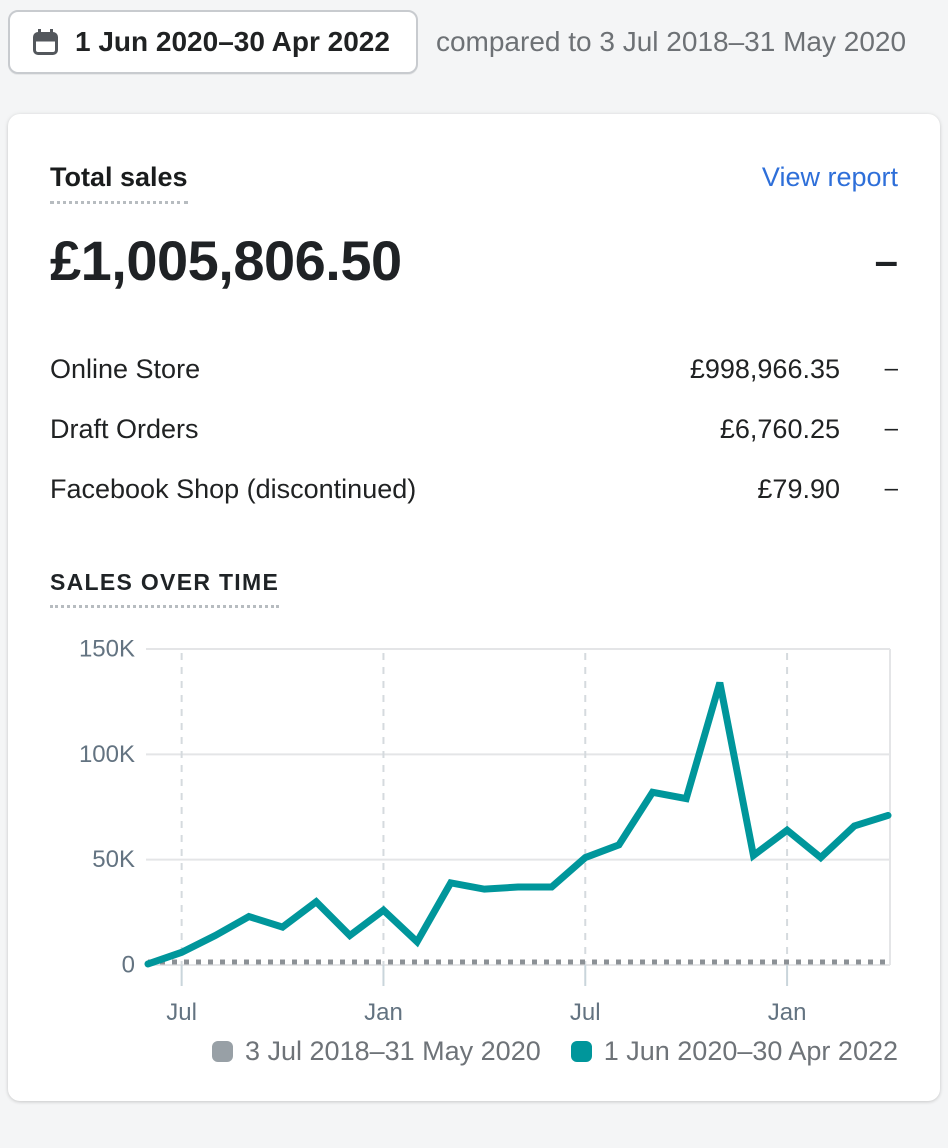 The image size is (948, 1148). What do you see at coordinates (226, 260) in the screenshot?
I see `total-sales-value: £1,005,806.50` at bounding box center [226, 260].